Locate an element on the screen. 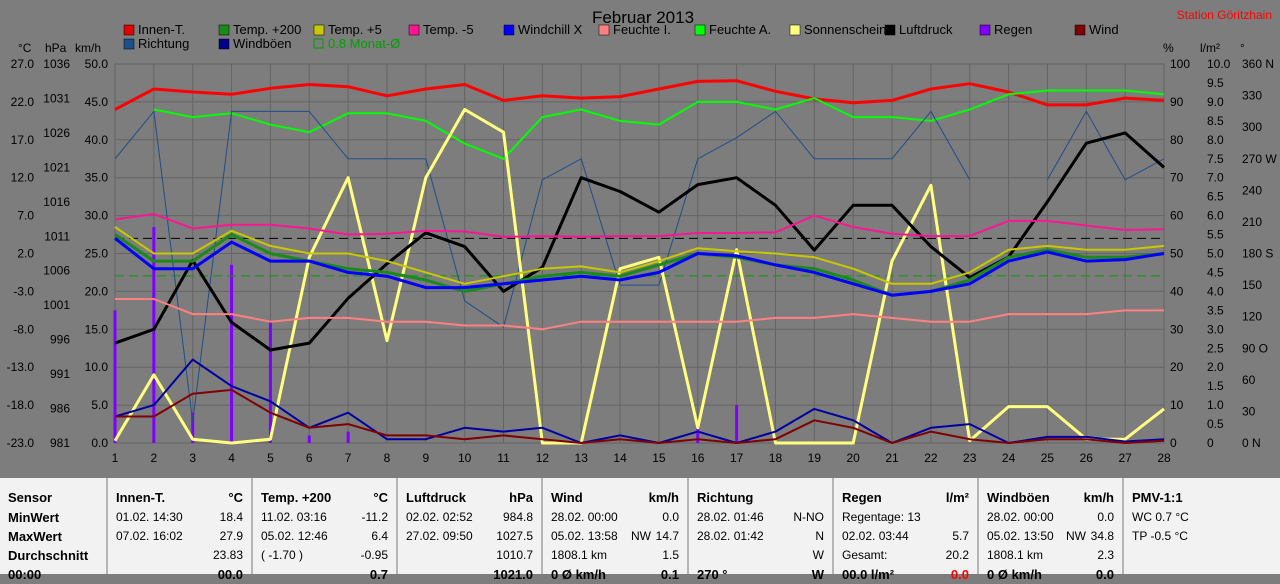  legend-label: Windchill X is located at coordinates (550, 29).